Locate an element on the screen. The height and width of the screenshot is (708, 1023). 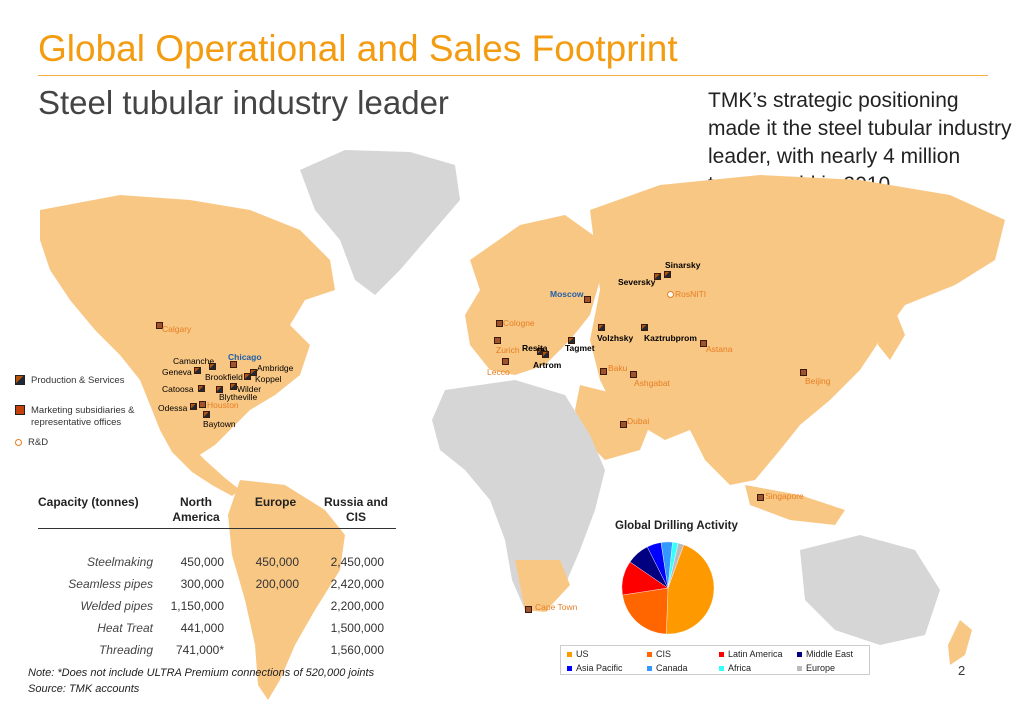
arabia-landmass is located at coordinates (612, 422).